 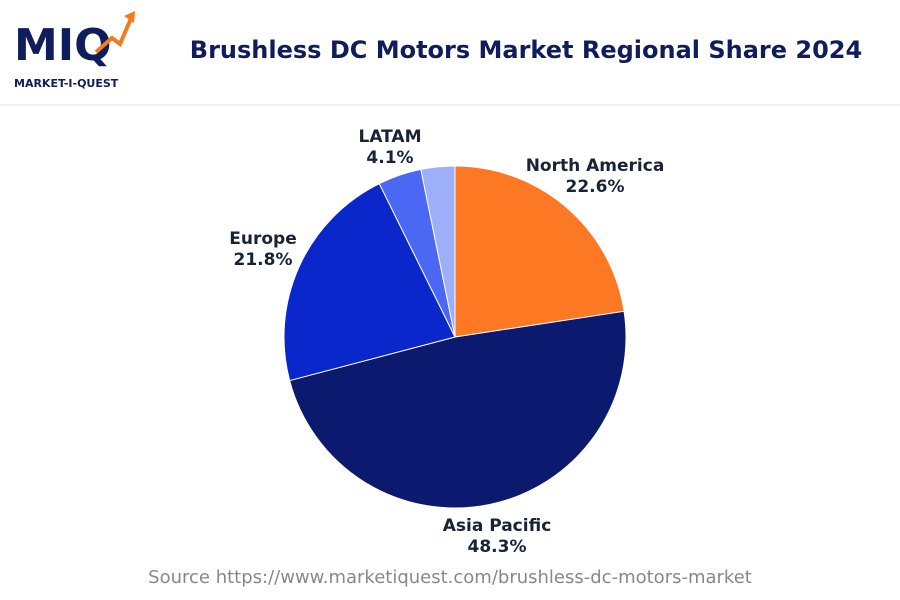 What do you see at coordinates (595, 166) in the screenshot?
I see `slice-label: North America` at bounding box center [595, 166].